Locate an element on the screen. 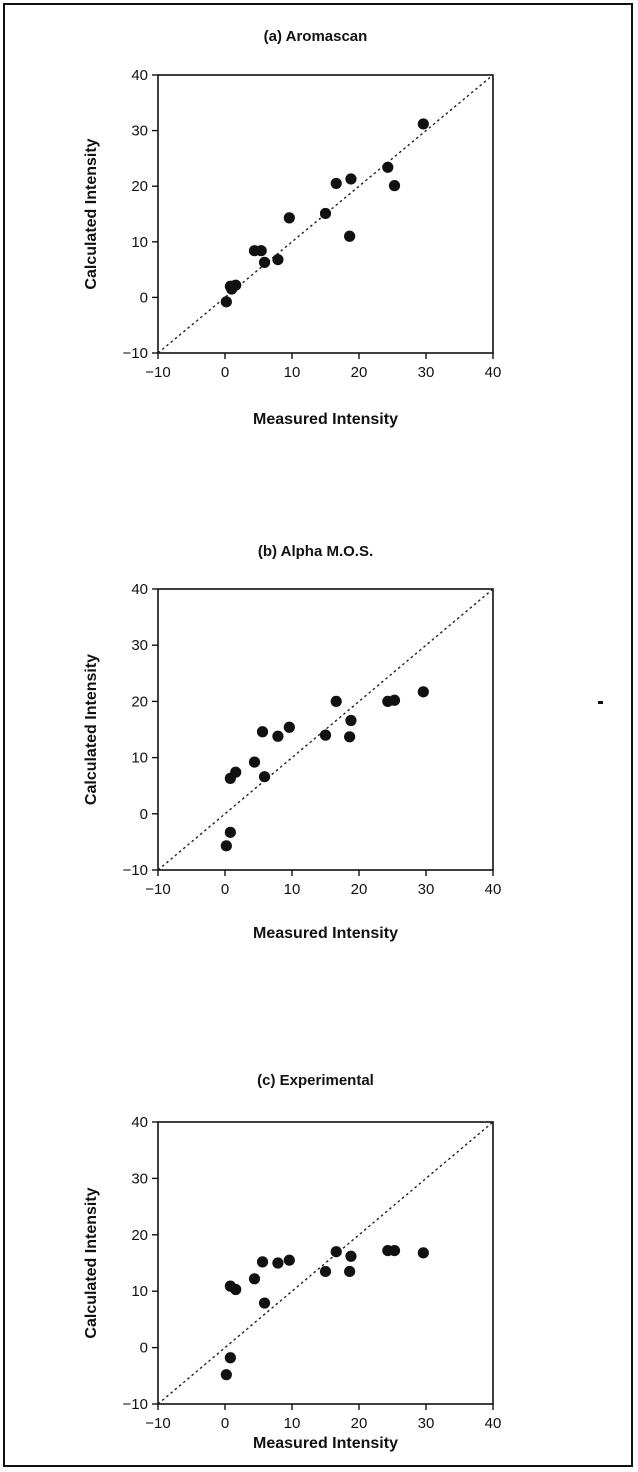  chart-b-y-tick-label: 10 is located at coordinates (139, 758).